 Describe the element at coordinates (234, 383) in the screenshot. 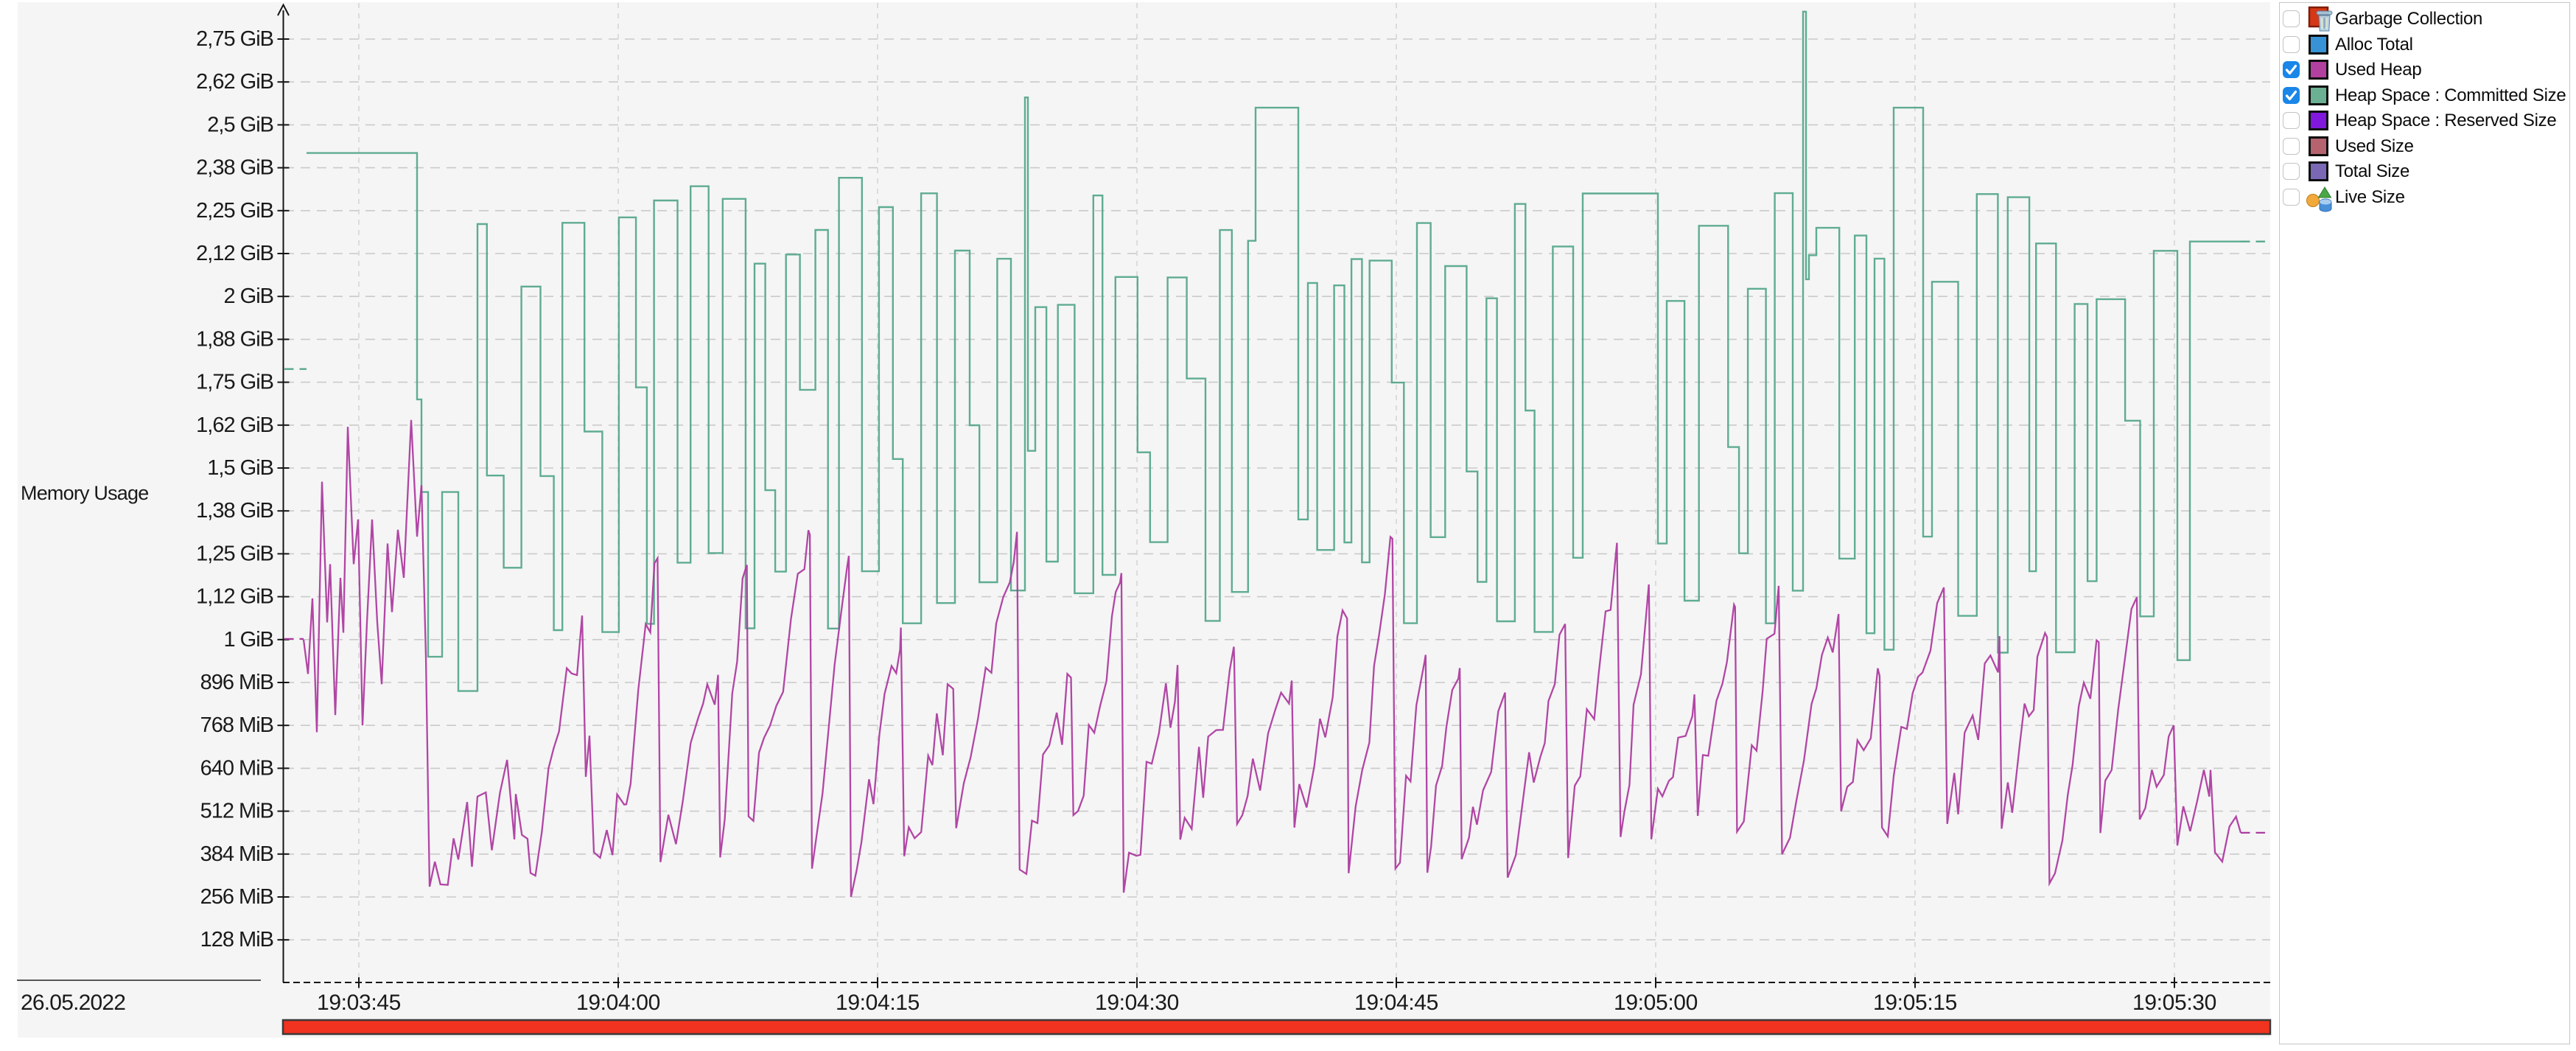

I see `svg-text: 1,75 GiB` at that location.